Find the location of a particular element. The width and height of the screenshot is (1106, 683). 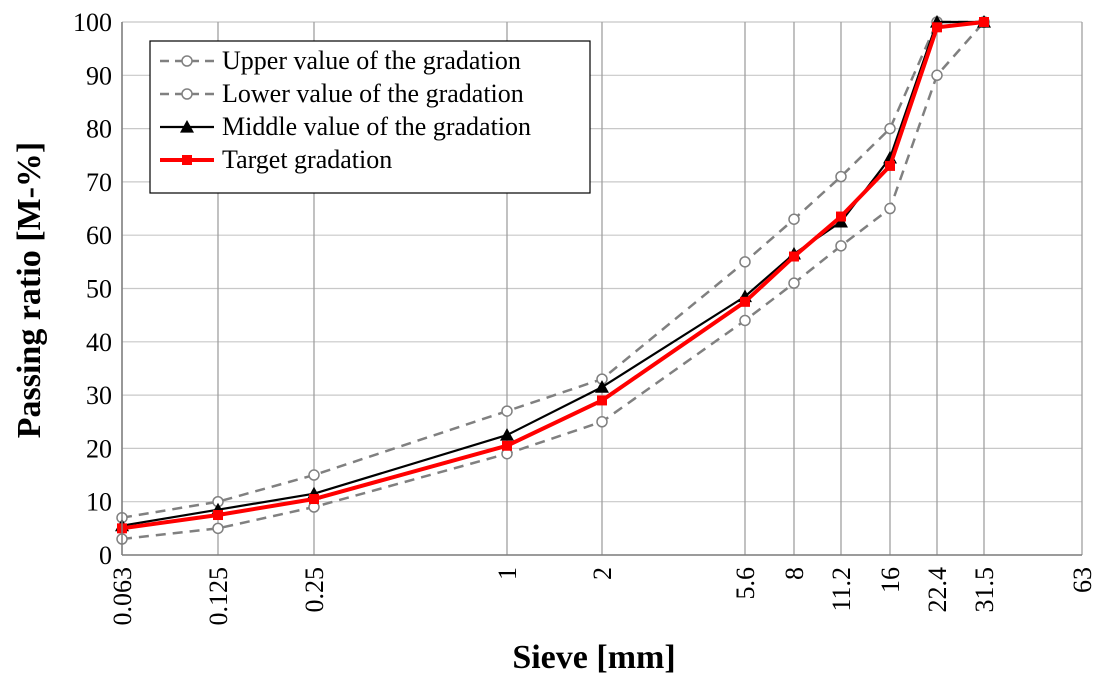

x-tick-label: 63 is located at coordinates (1082, 580).